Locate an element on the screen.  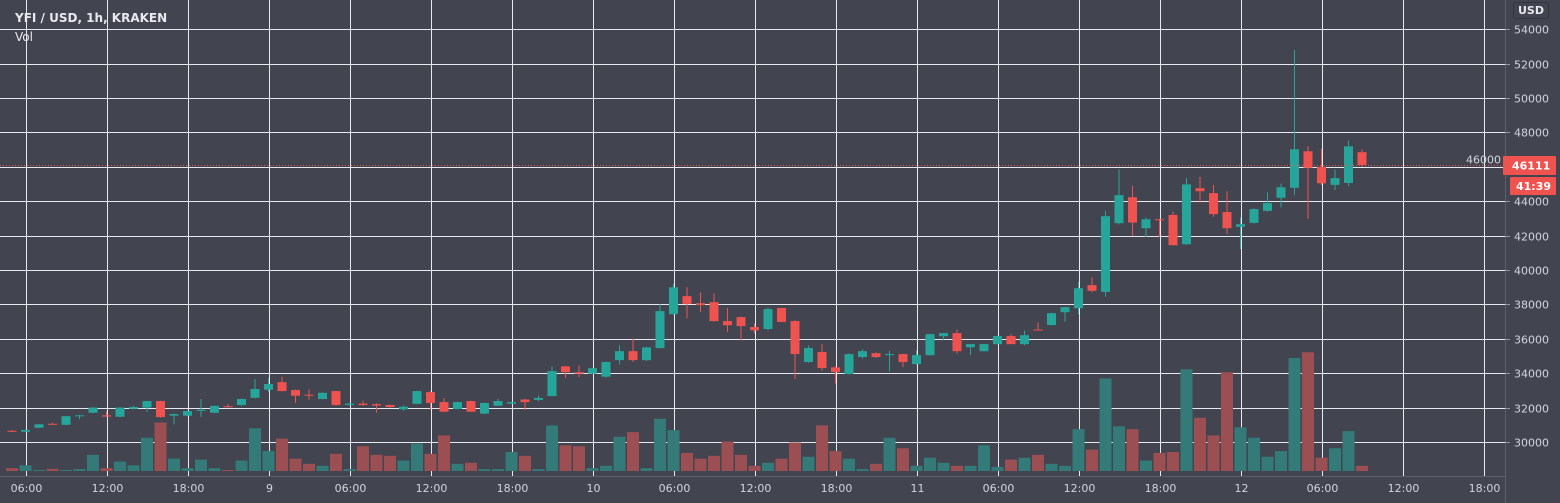
time-tick-label: 12:00 is located at coordinates (1404, 488).